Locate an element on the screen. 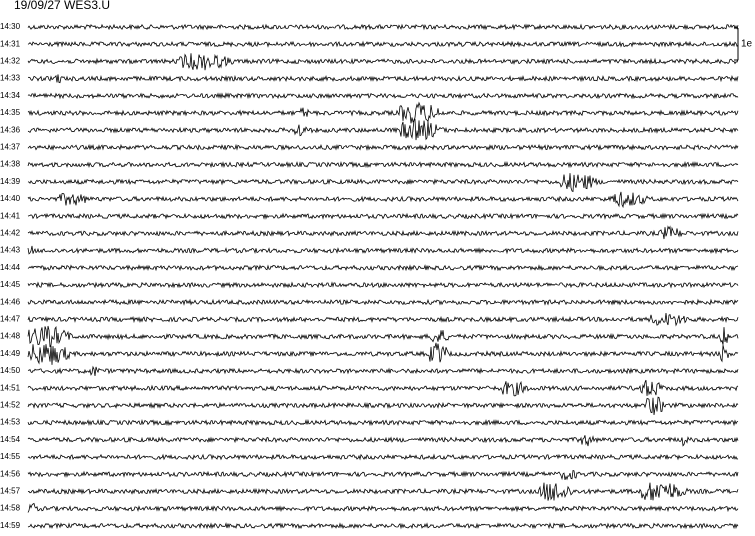 This screenshot has height=536, width=755. row-time-label: 14:42 is located at coordinates (10, 233).